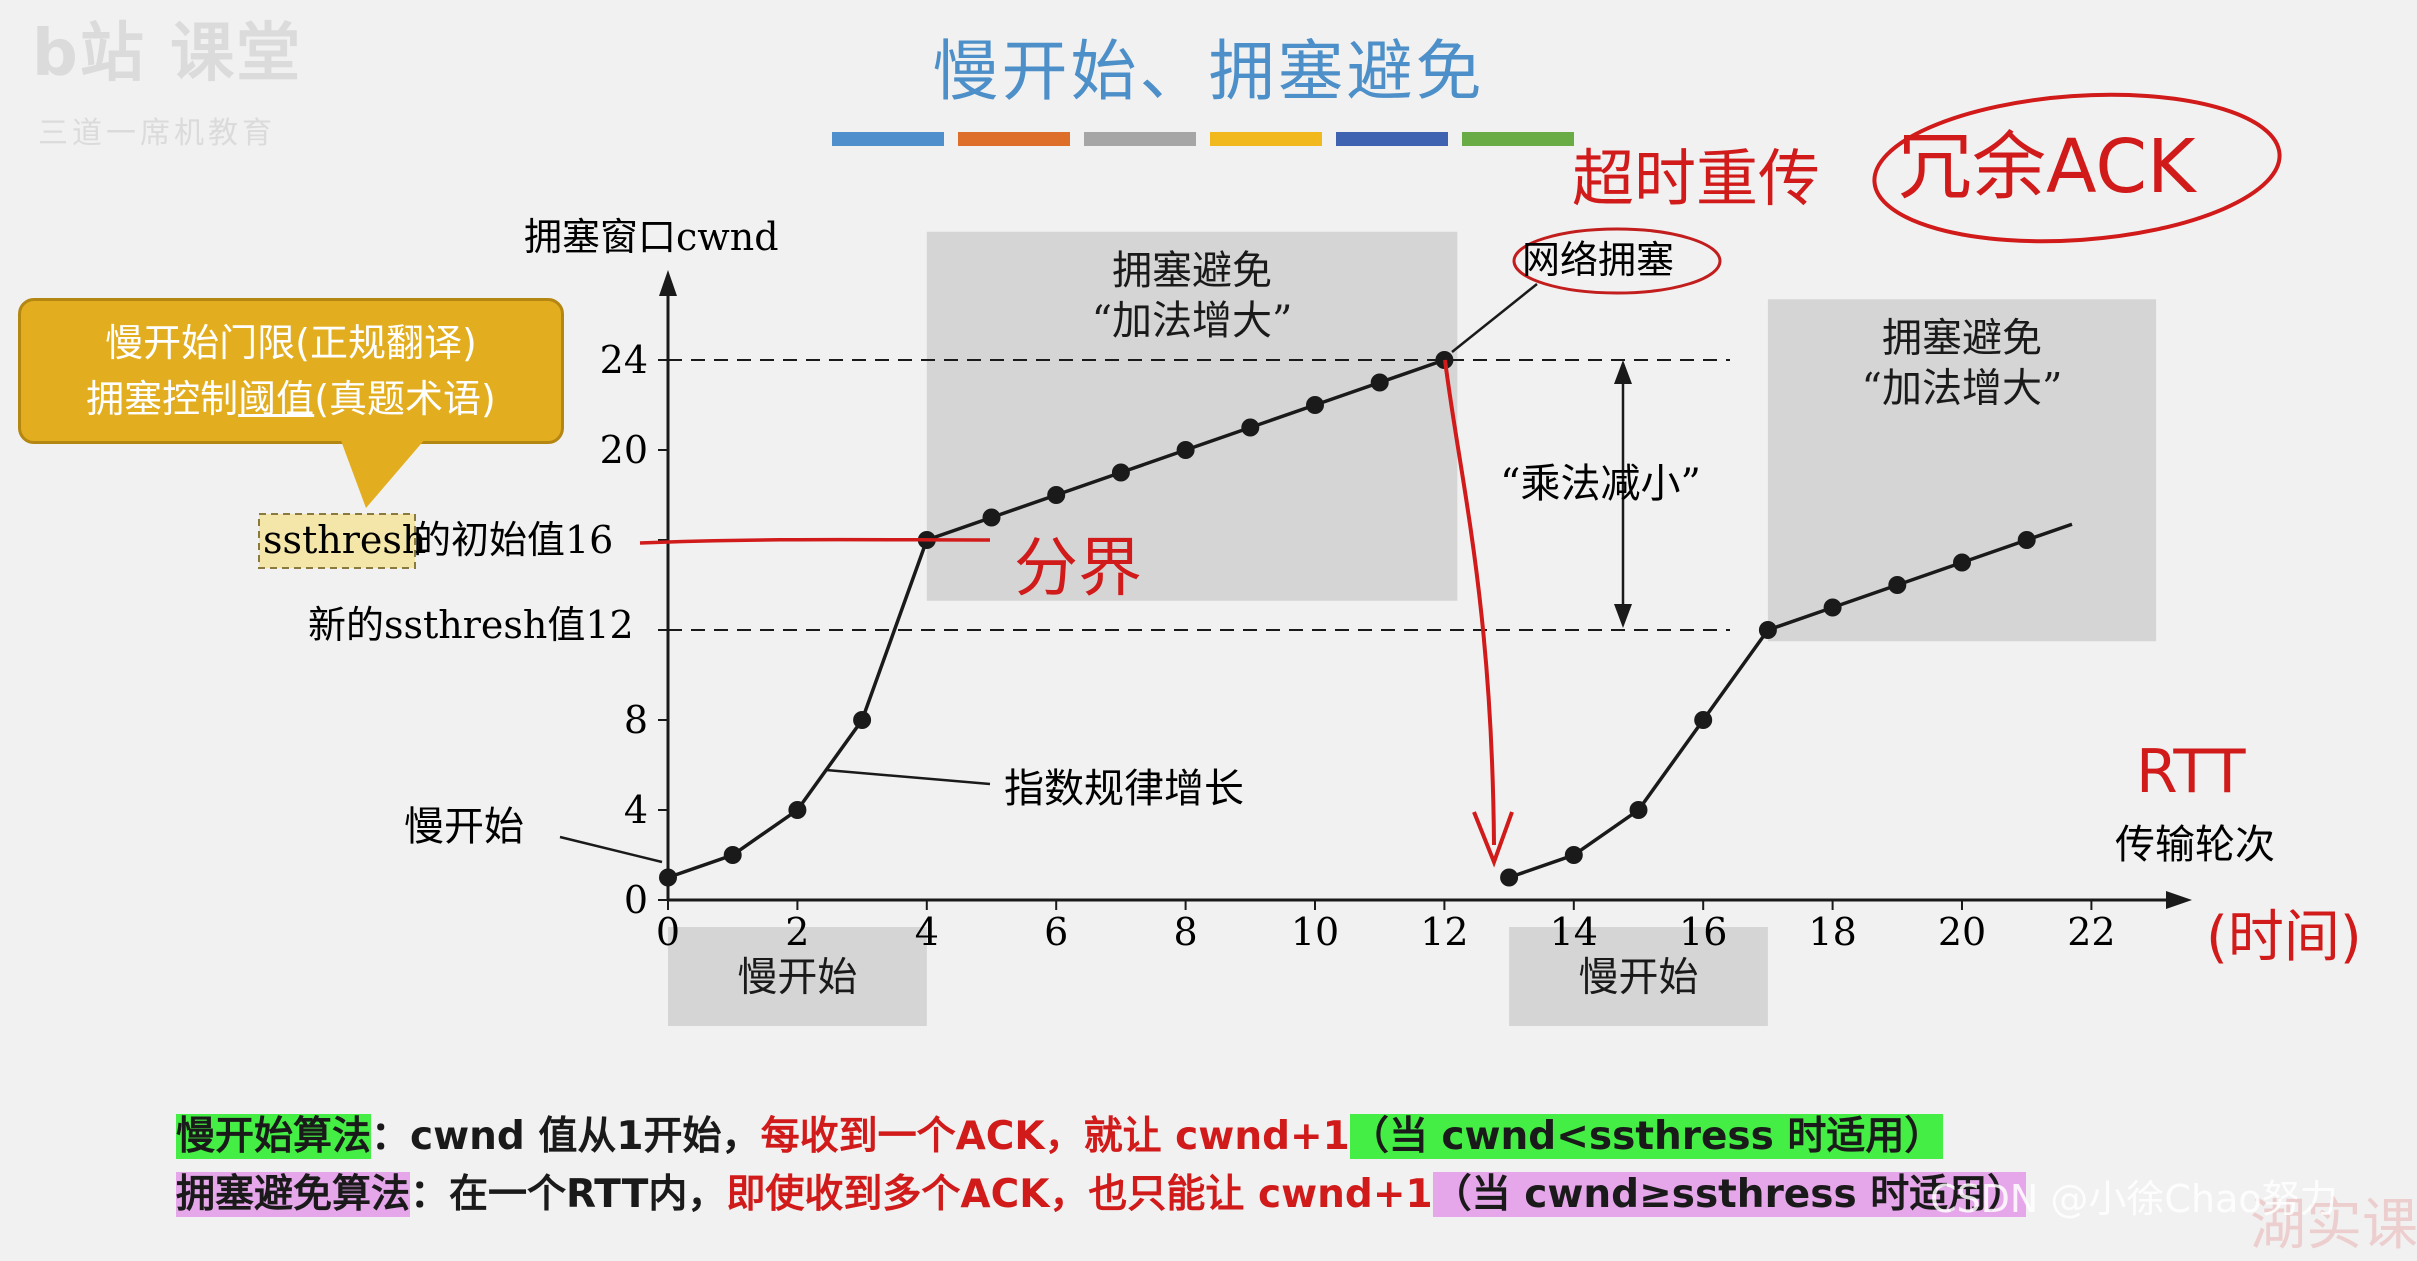  I want to click on callout-line-2-pre: 拥塞控制, so click(162, 399).